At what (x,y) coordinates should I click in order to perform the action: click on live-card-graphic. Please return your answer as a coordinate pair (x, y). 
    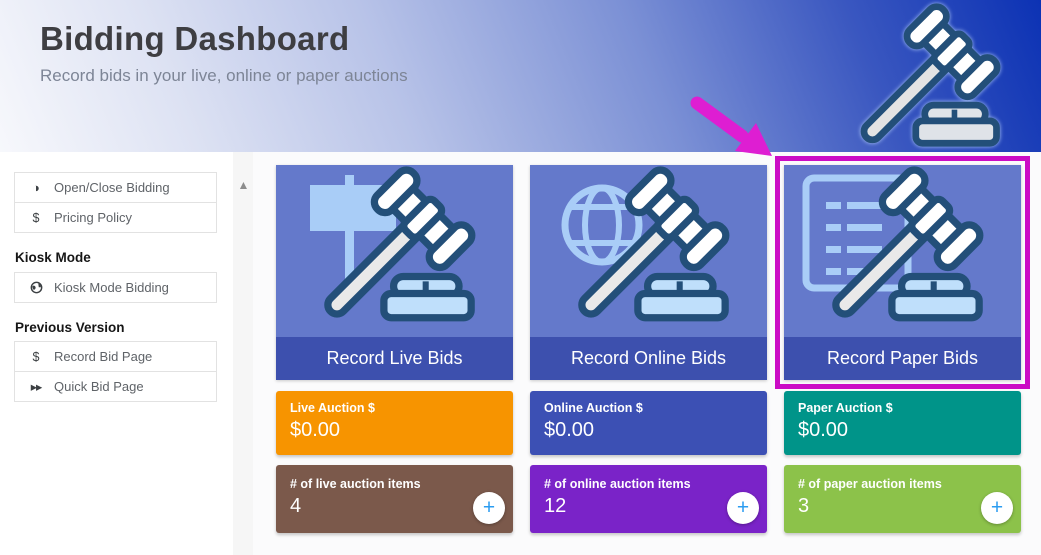
    Looking at the image, I should click on (394, 251).